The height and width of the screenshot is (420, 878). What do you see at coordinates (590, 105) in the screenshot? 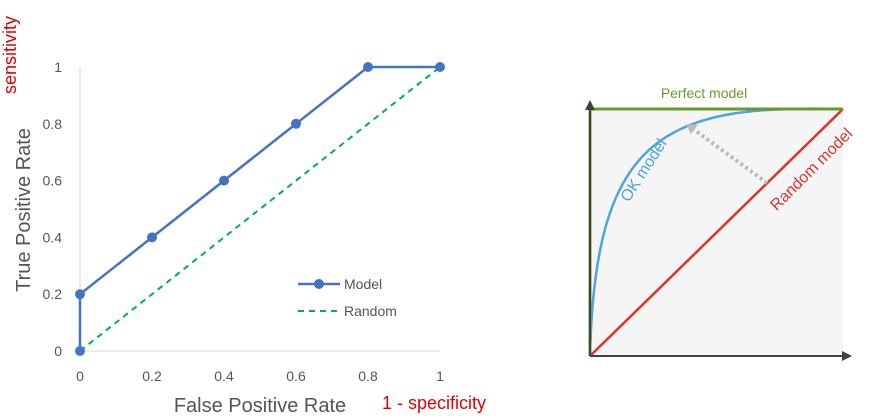
I see `y-axis-arrowhead` at bounding box center [590, 105].